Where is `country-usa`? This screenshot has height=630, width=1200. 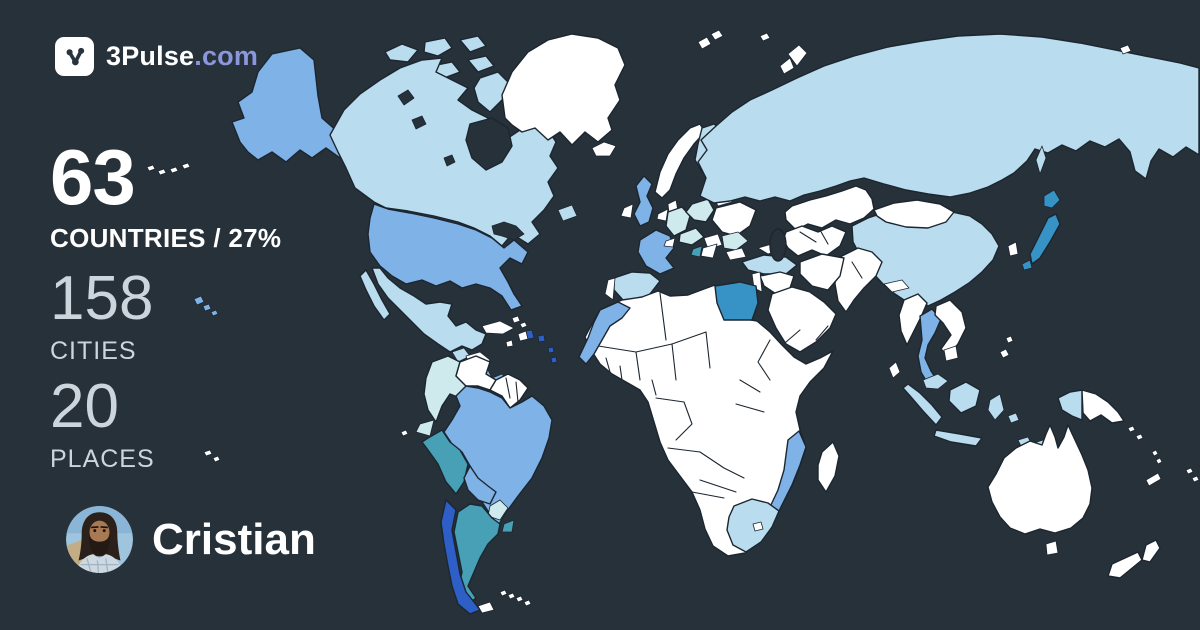
country-usa is located at coordinates (448, 257).